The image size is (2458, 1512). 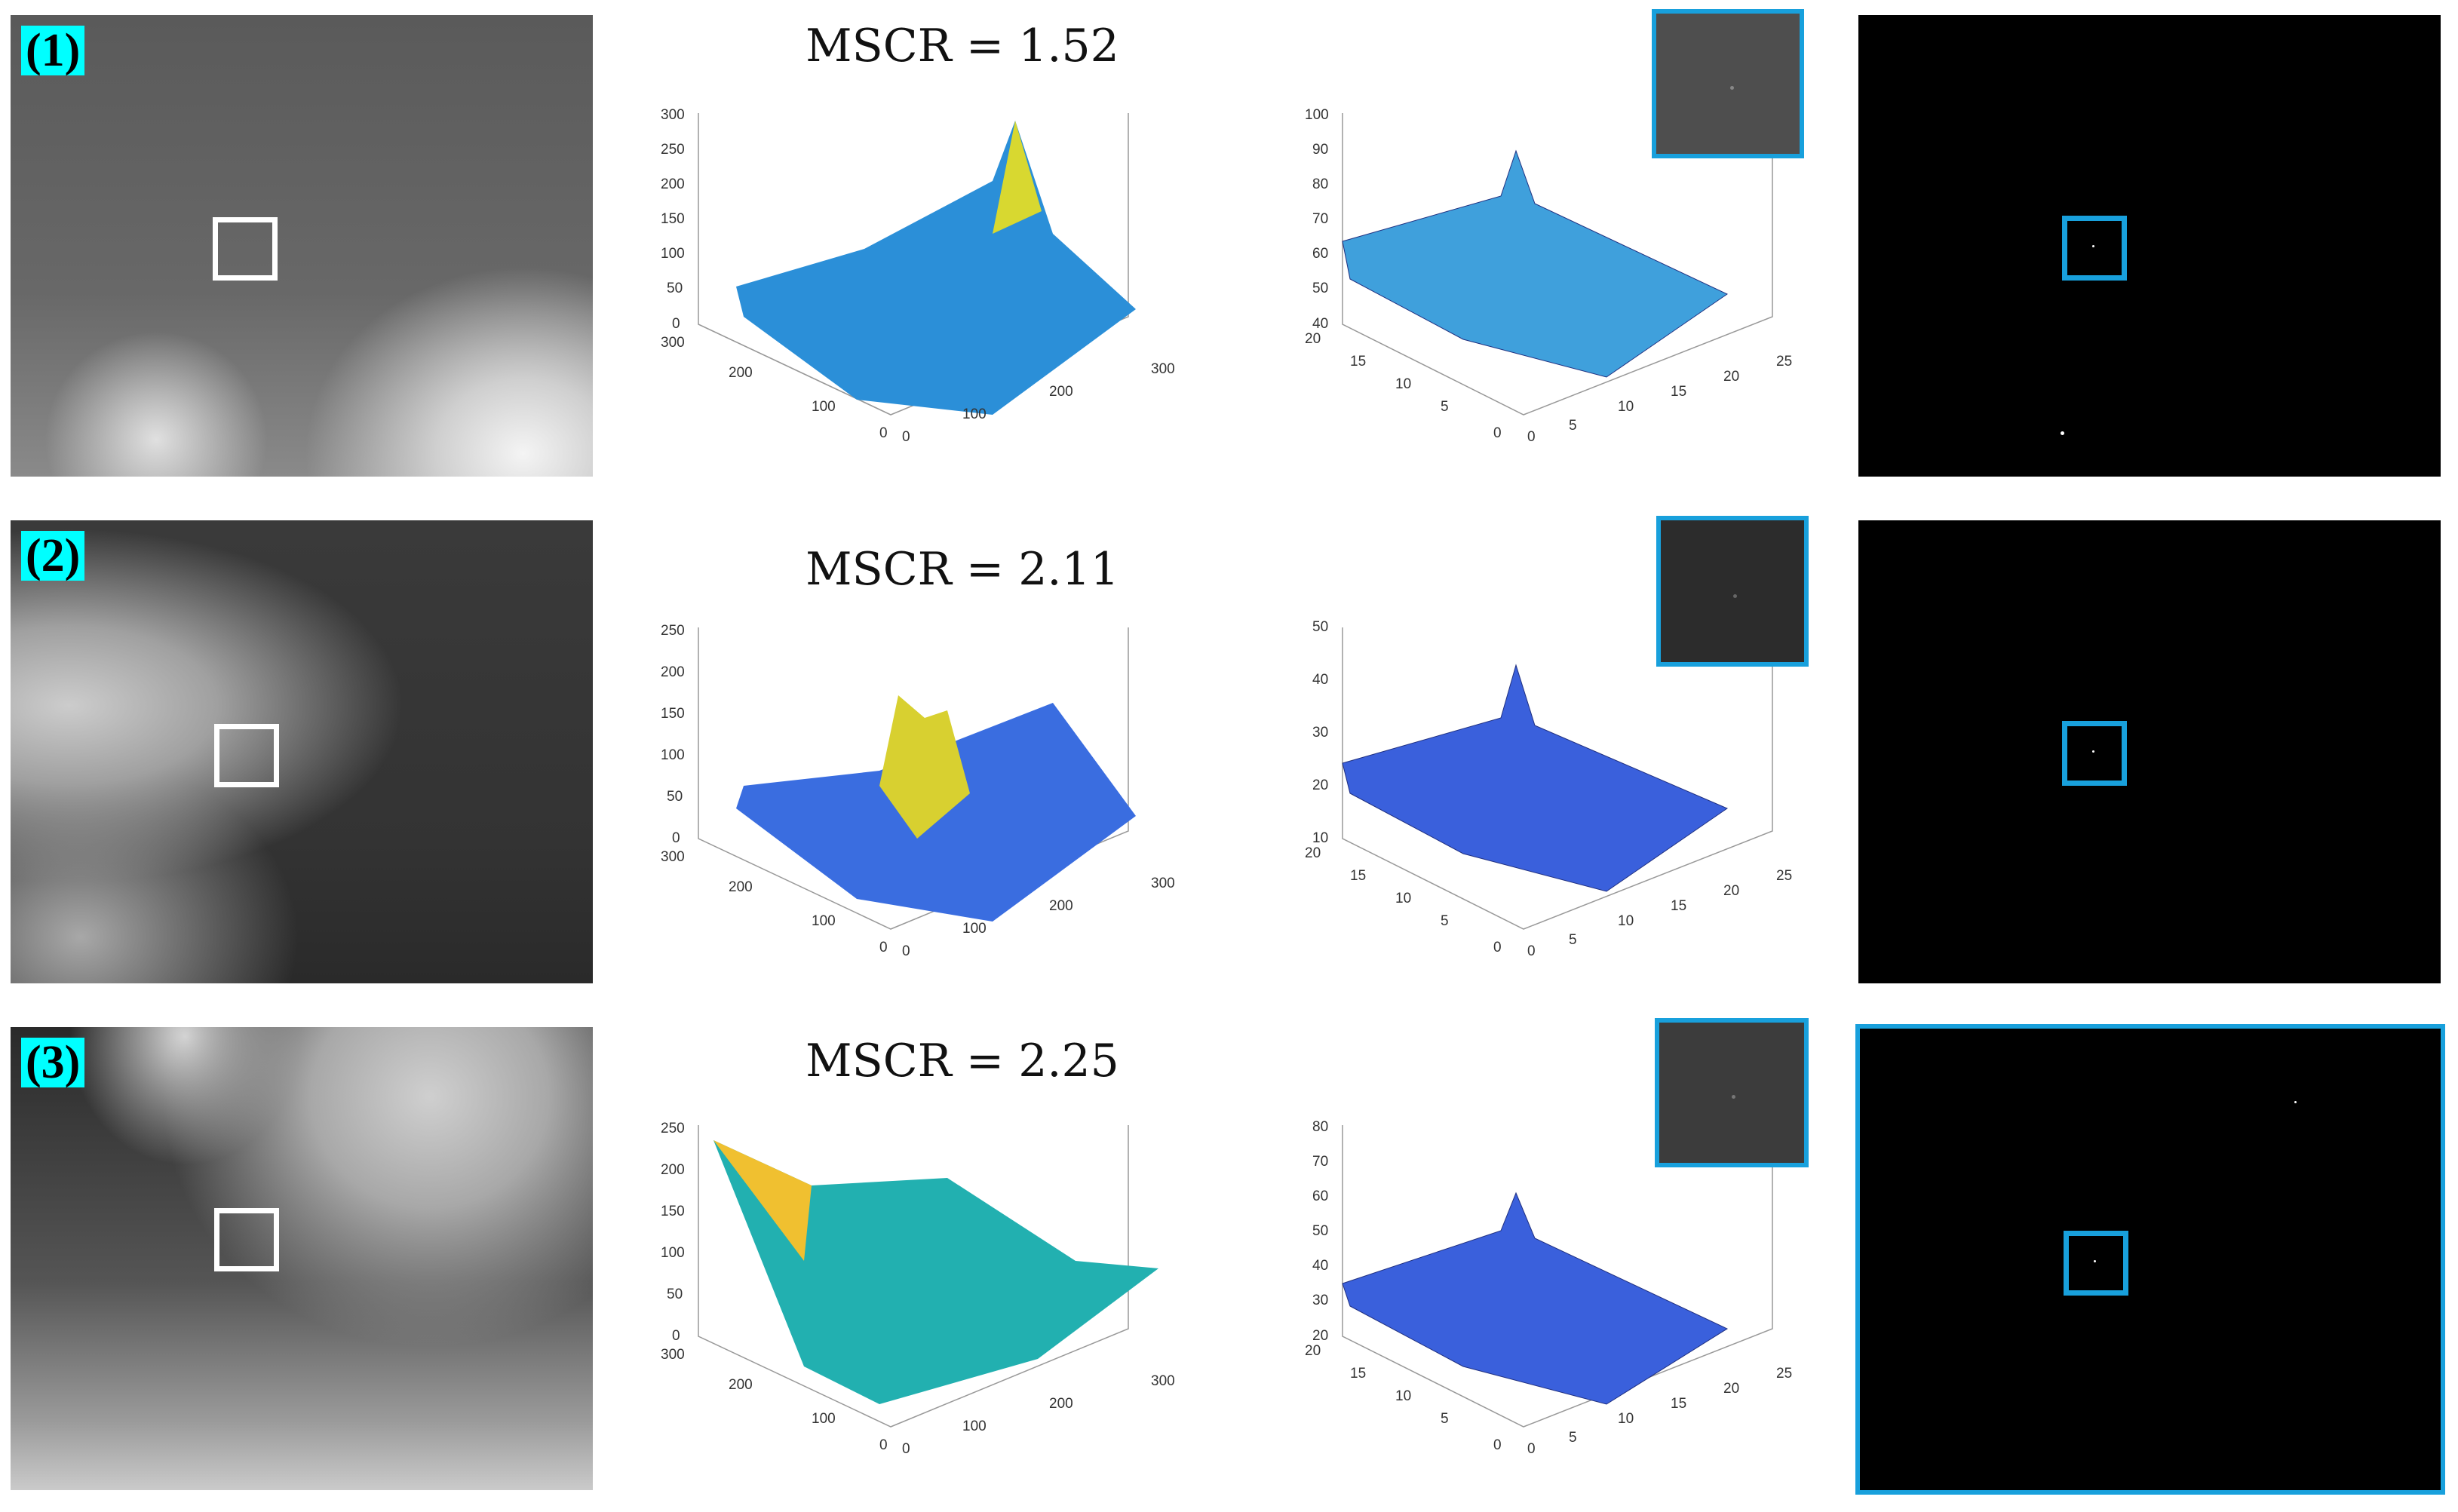 What do you see at coordinates (774, 902) in the screenshot?
I see `y-tick-labels: 0 100 200 300` at bounding box center [774, 902].